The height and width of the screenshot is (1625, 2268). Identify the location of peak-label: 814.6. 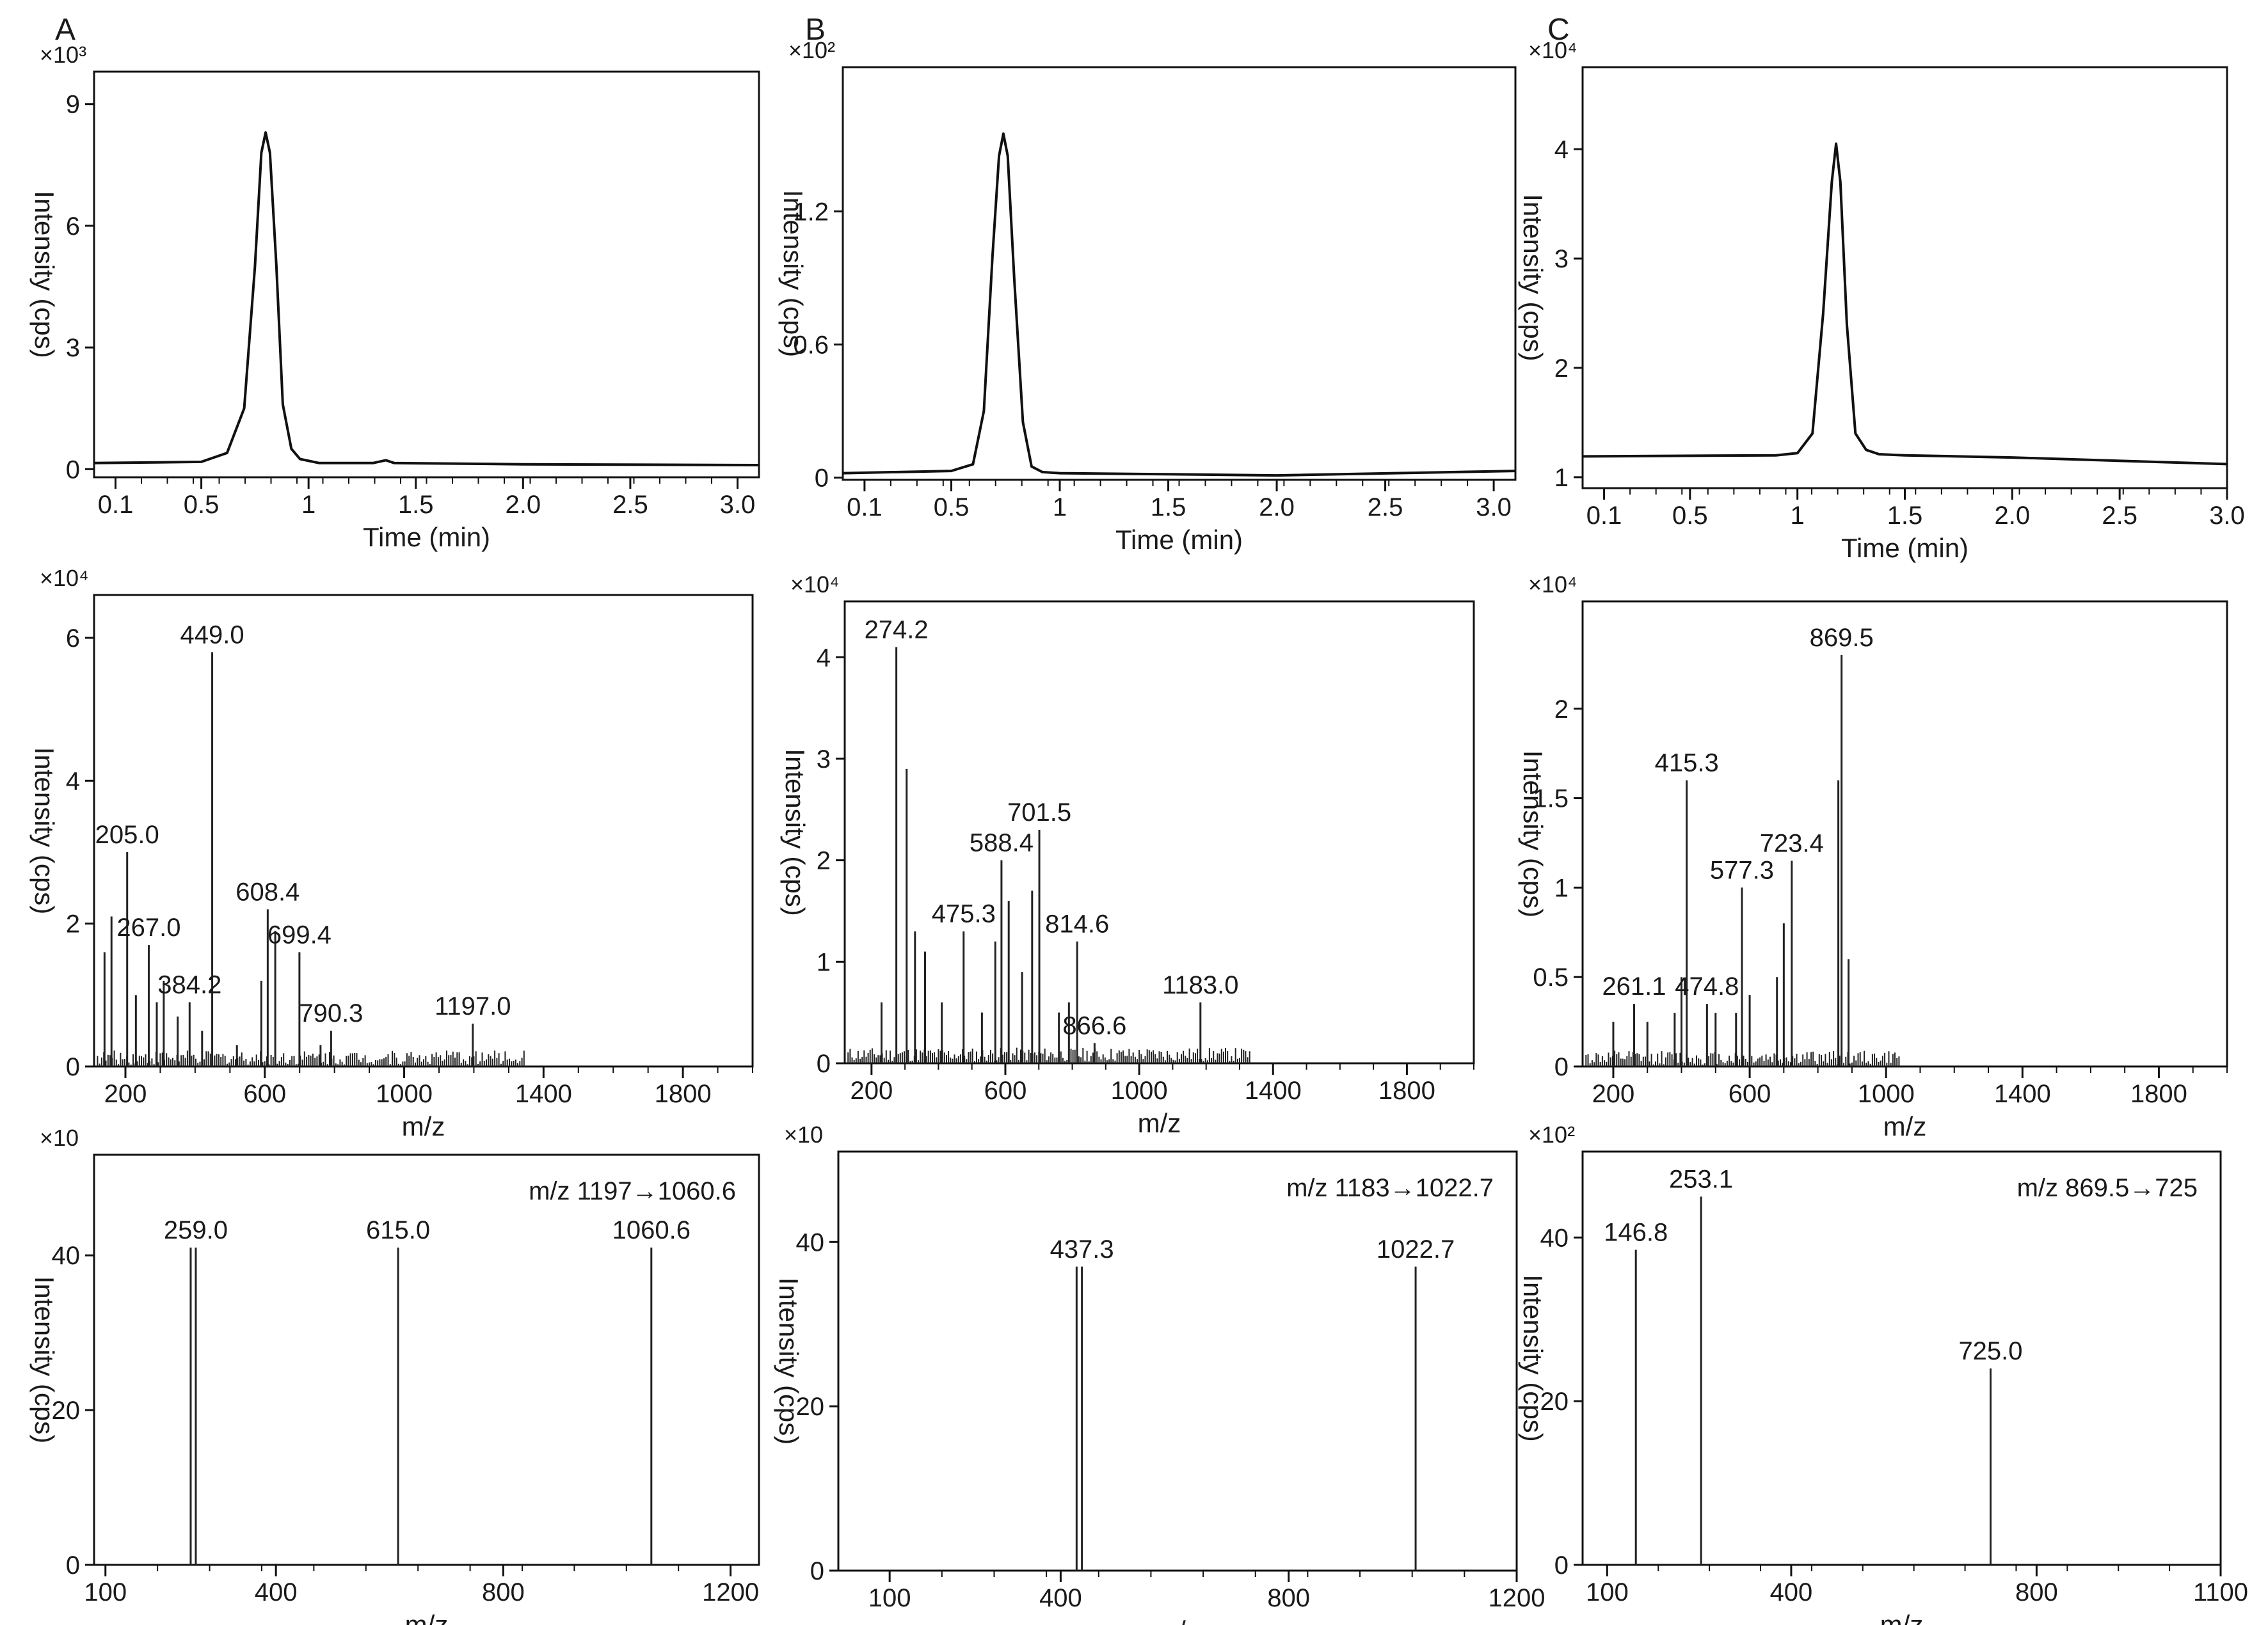
(1077, 924).